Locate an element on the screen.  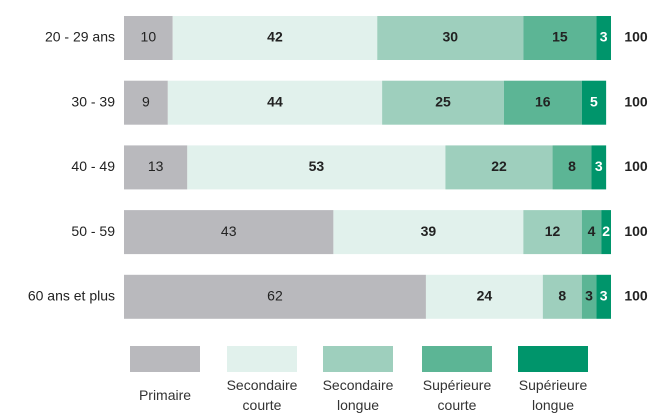
value-label: 10 is located at coordinates (149, 37).